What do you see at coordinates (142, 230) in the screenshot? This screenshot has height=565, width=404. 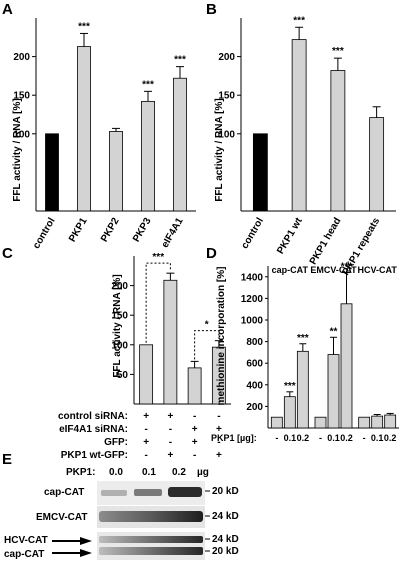 I see `panelA-category-label: PKP3` at bounding box center [142, 230].